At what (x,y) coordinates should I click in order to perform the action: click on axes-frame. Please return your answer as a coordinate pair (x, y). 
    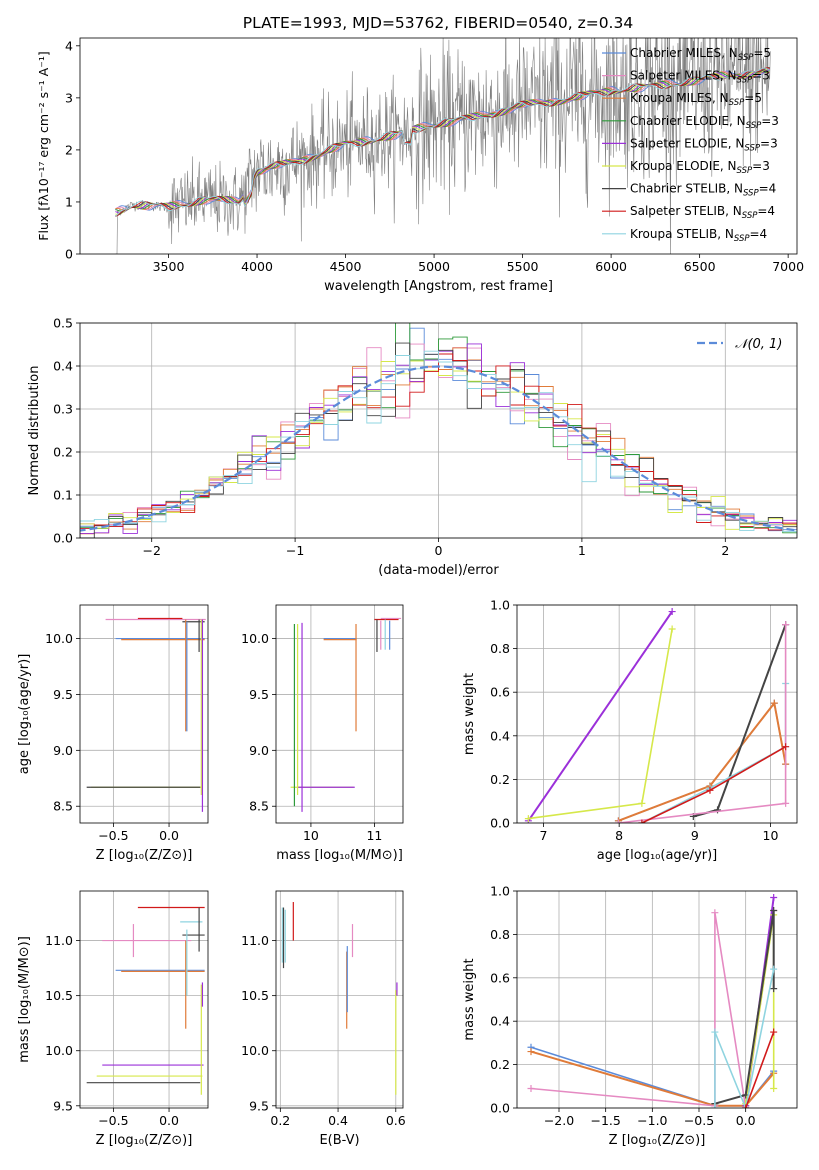
    Looking at the image, I should click on (657, 714).